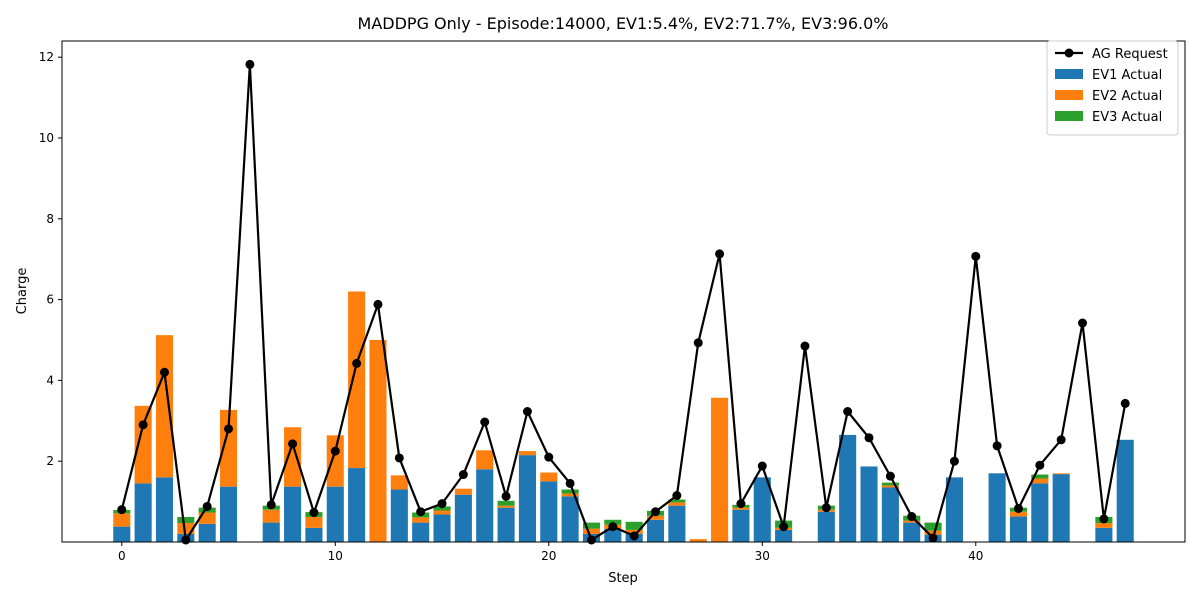  Describe the element at coordinates (50, 219) in the screenshot. I see `y-tick-label-8: 8` at that location.